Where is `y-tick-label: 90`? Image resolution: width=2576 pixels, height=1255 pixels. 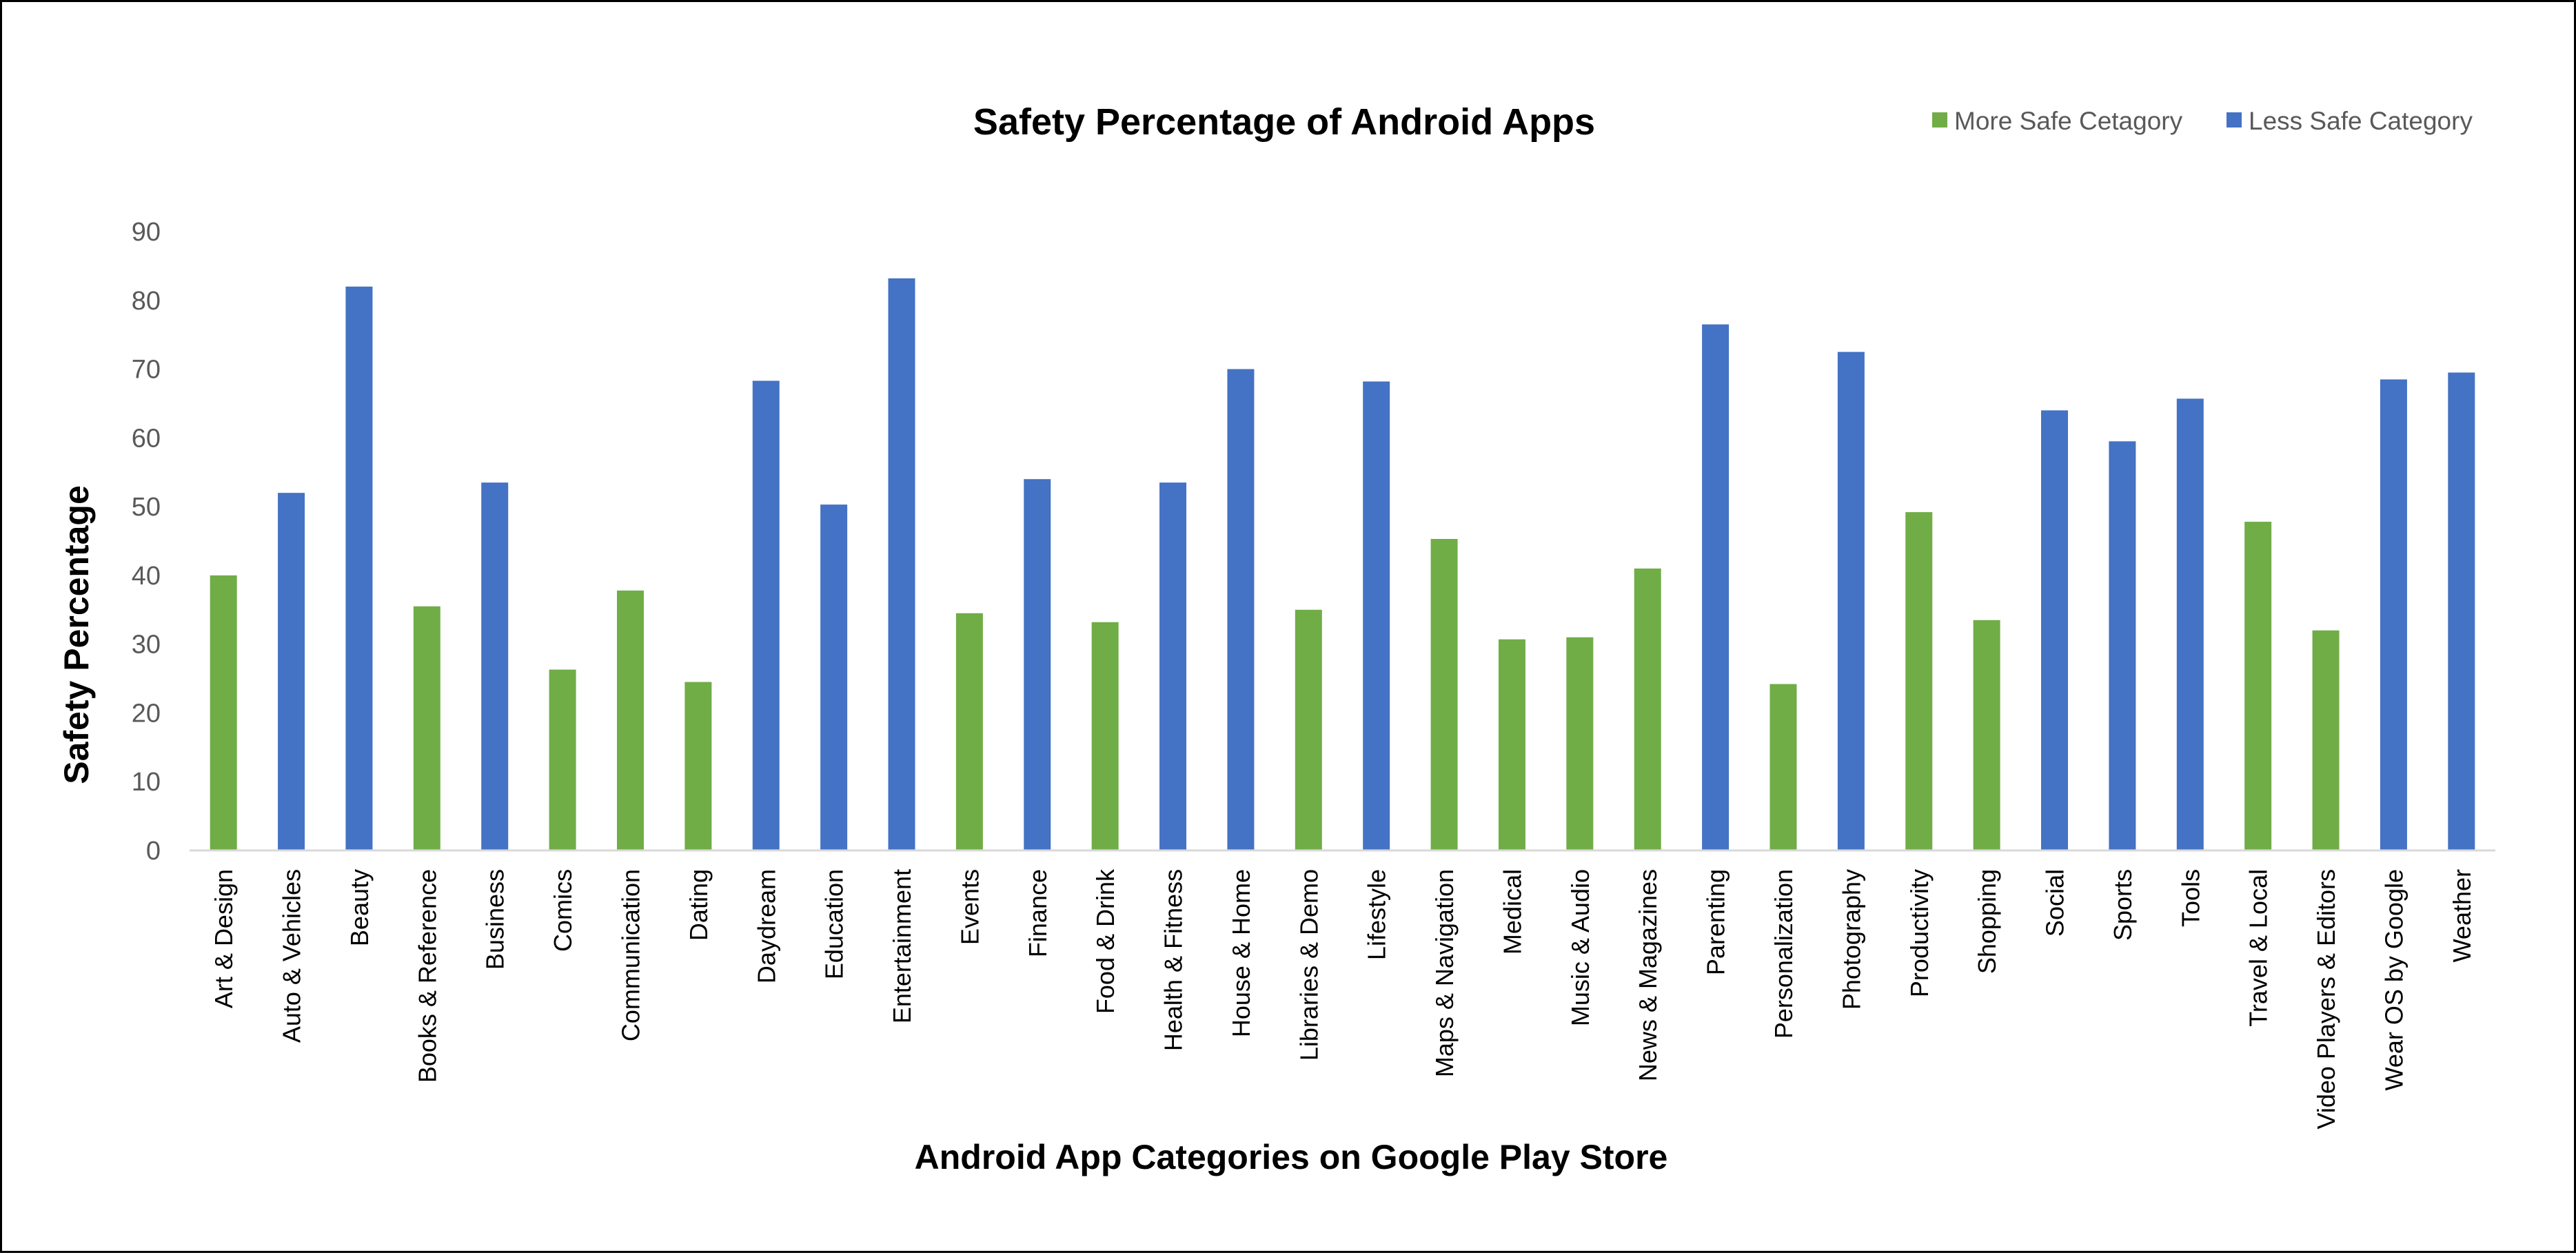
y-tick-label: 90 is located at coordinates (146, 232).